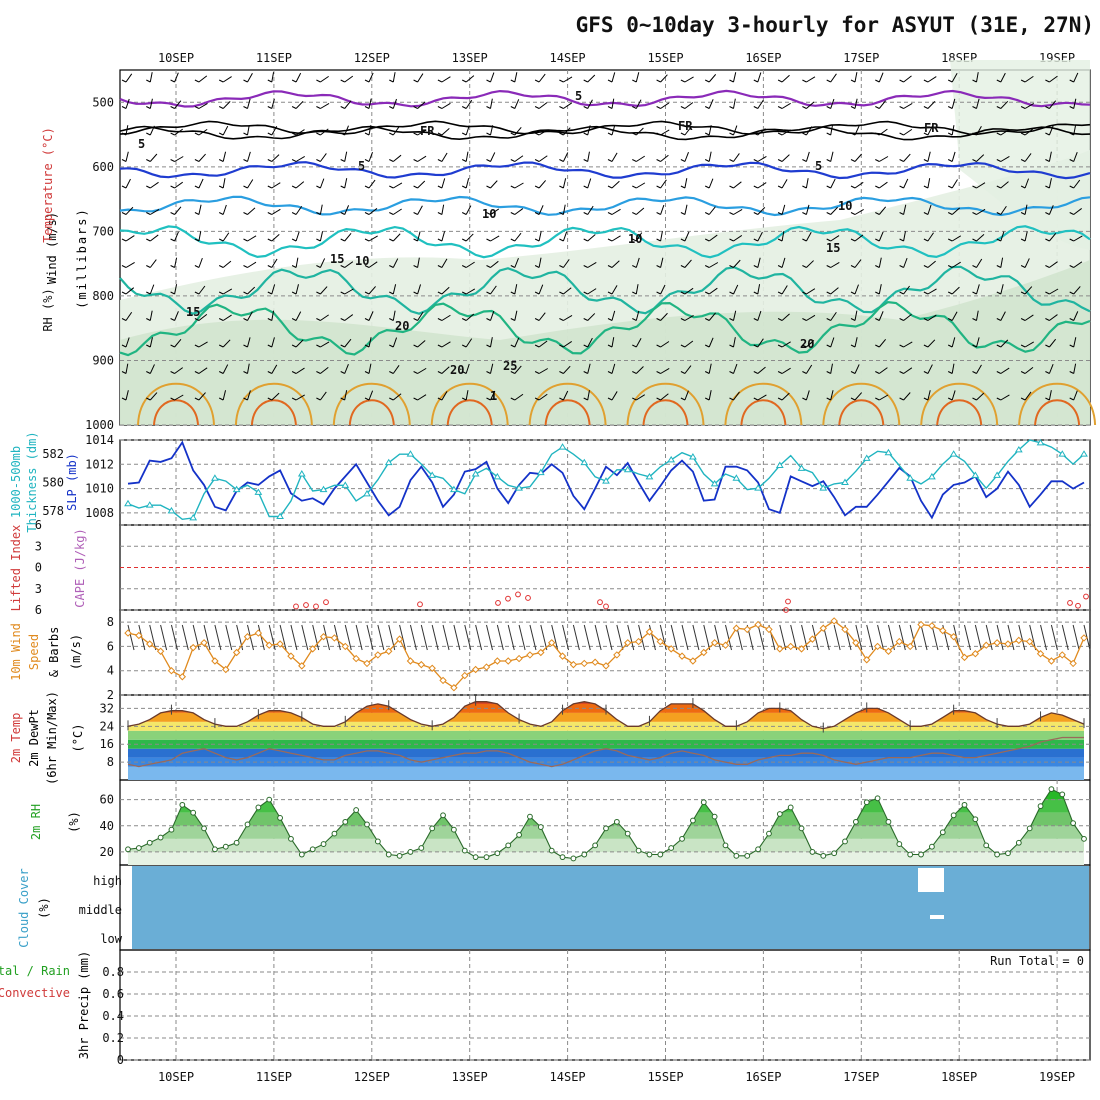 This screenshot has height=1100, width=1100. What do you see at coordinates (605, 98) in the screenshot?
I see `isotherm-line` at bounding box center [605, 98].